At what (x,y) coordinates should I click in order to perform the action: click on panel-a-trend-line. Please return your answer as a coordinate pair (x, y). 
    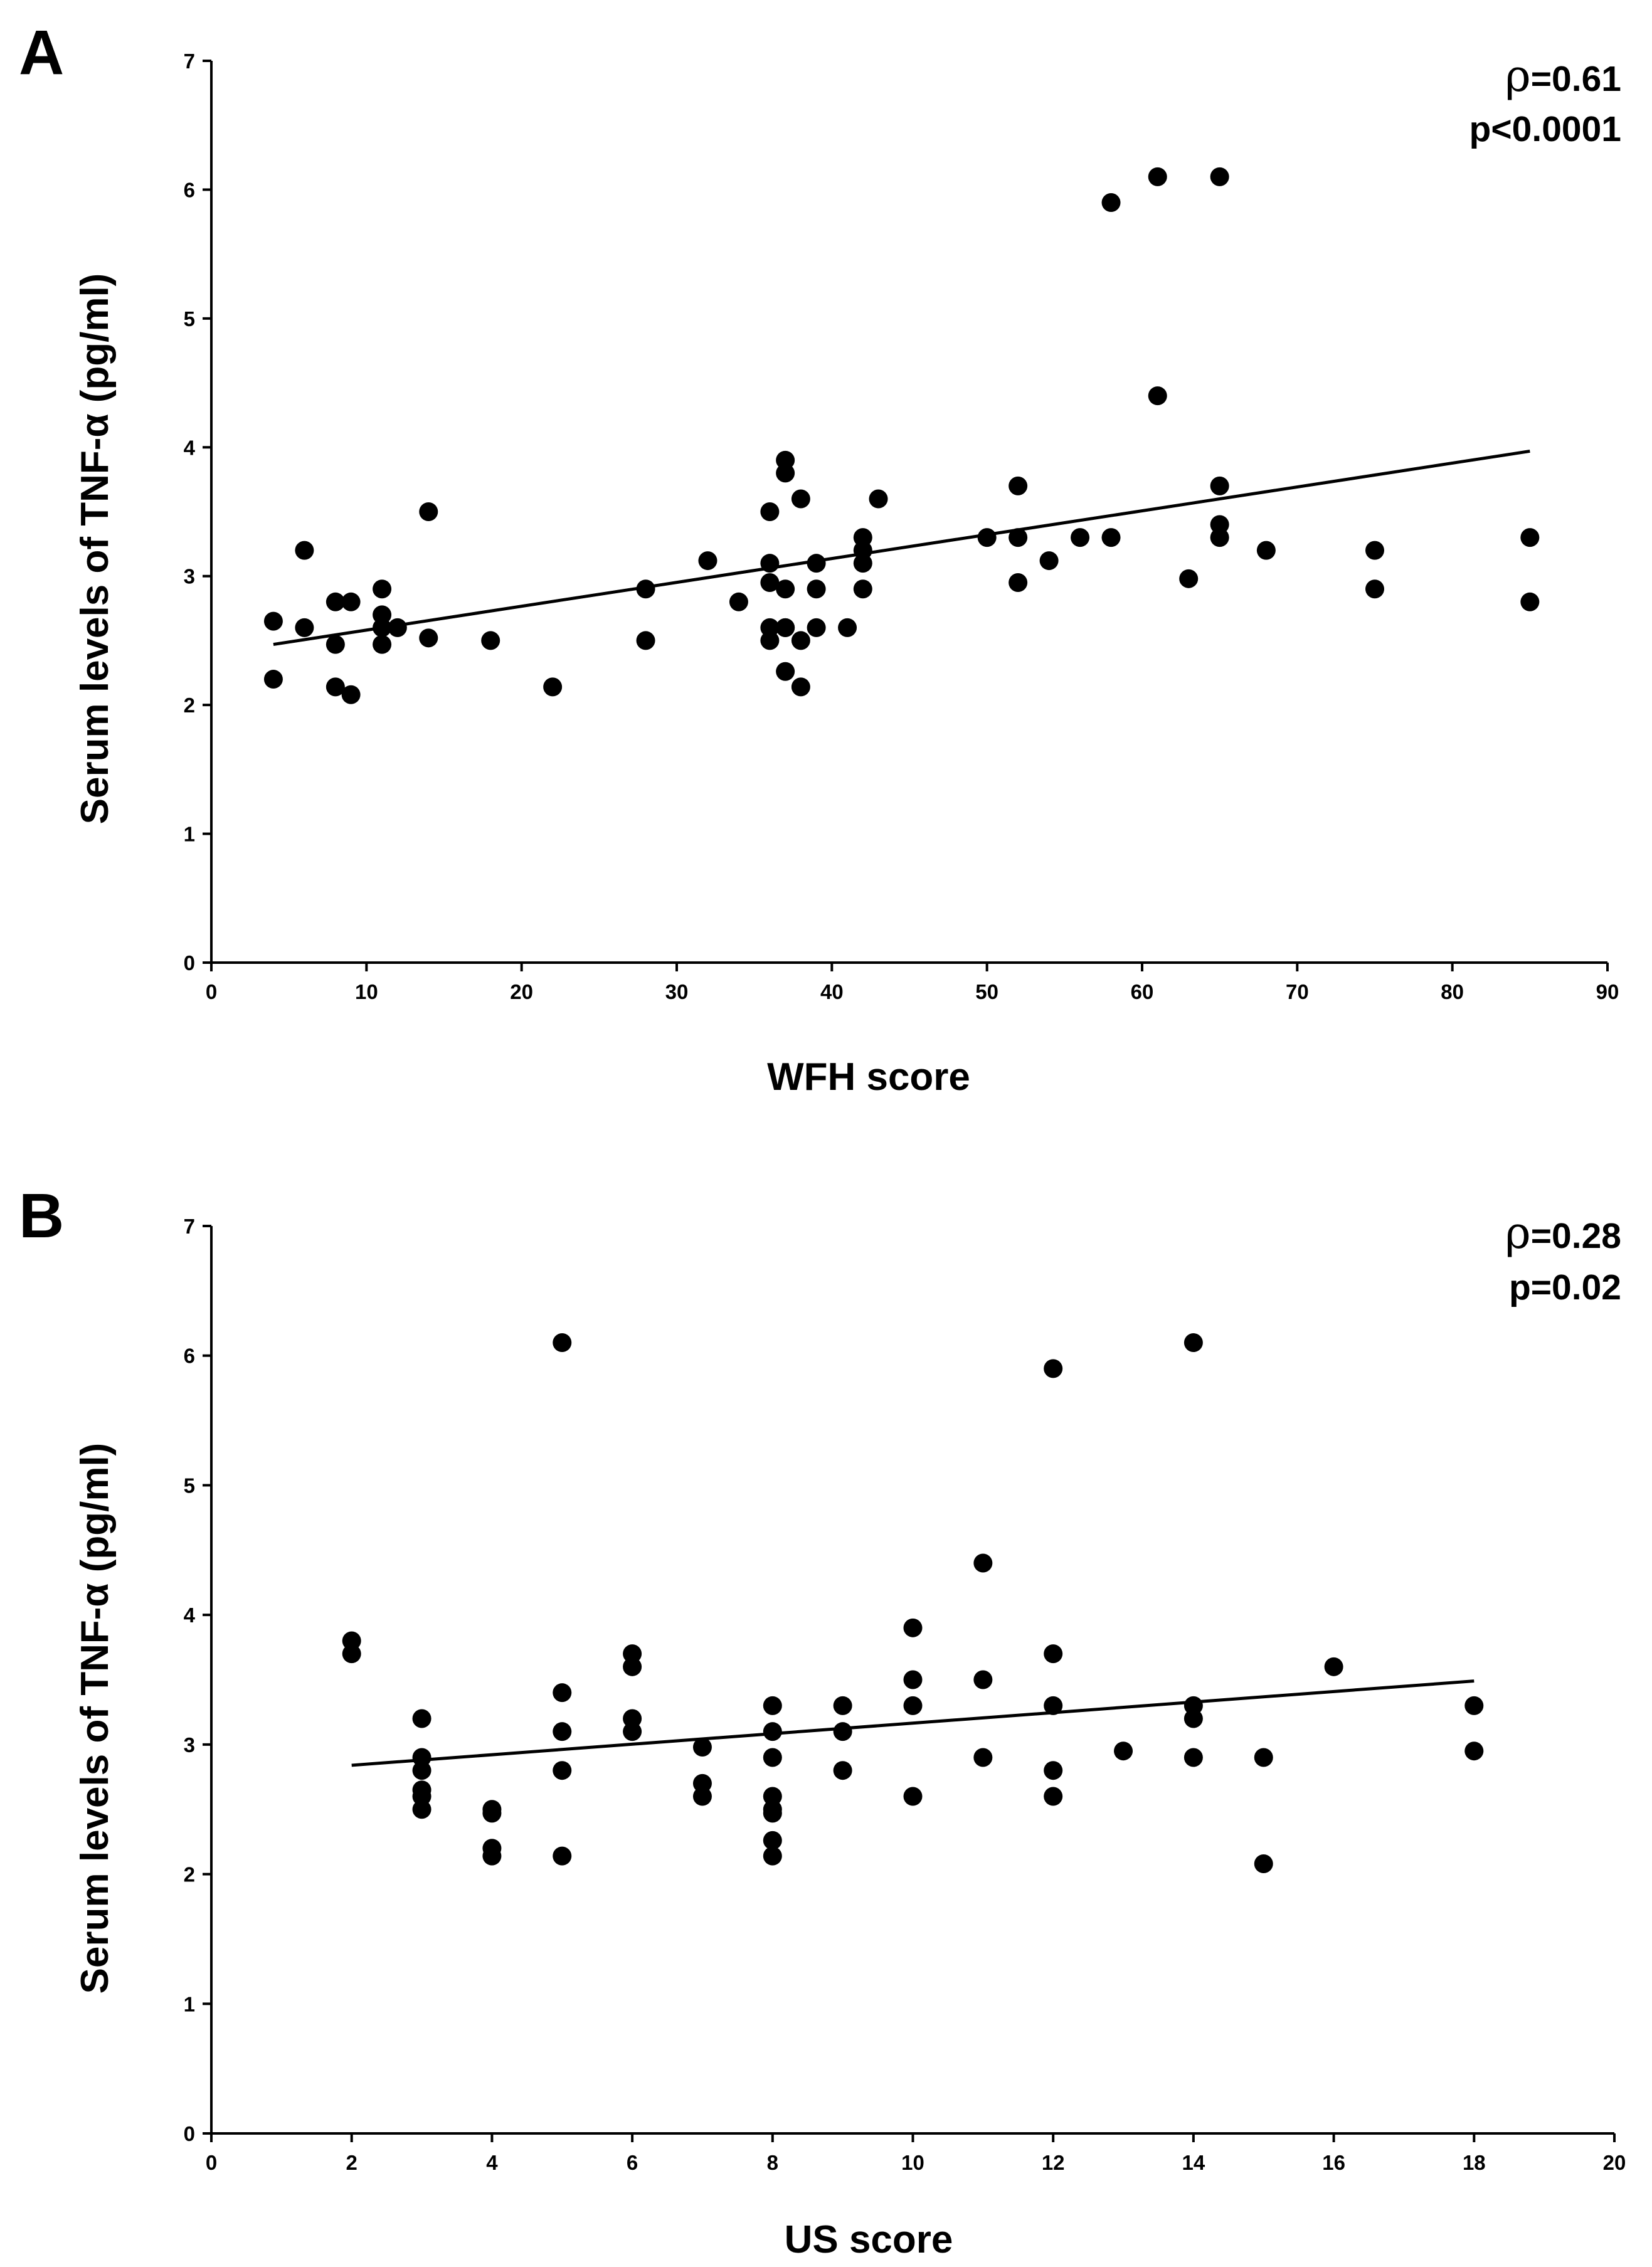
    Looking at the image, I should click on (901, 548).